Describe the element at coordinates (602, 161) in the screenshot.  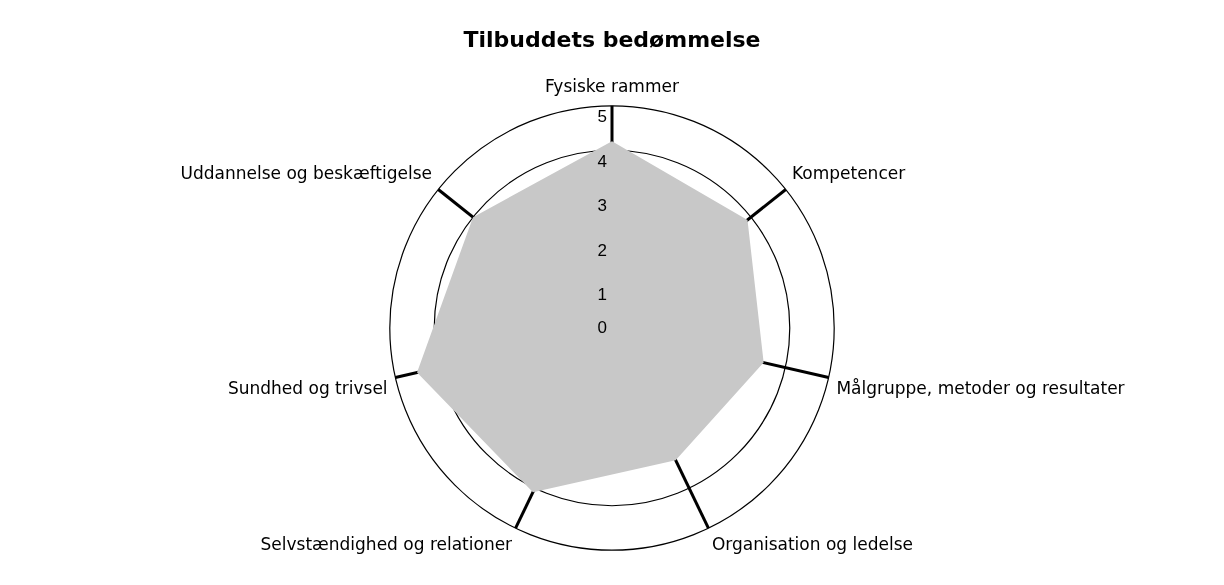
I see `y-tick-label: 4` at that location.